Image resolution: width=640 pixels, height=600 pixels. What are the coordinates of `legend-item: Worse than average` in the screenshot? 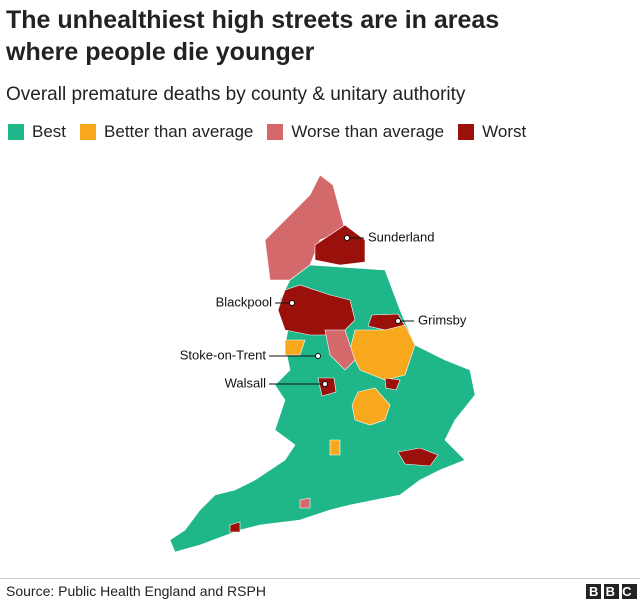 It's located at (355, 132).